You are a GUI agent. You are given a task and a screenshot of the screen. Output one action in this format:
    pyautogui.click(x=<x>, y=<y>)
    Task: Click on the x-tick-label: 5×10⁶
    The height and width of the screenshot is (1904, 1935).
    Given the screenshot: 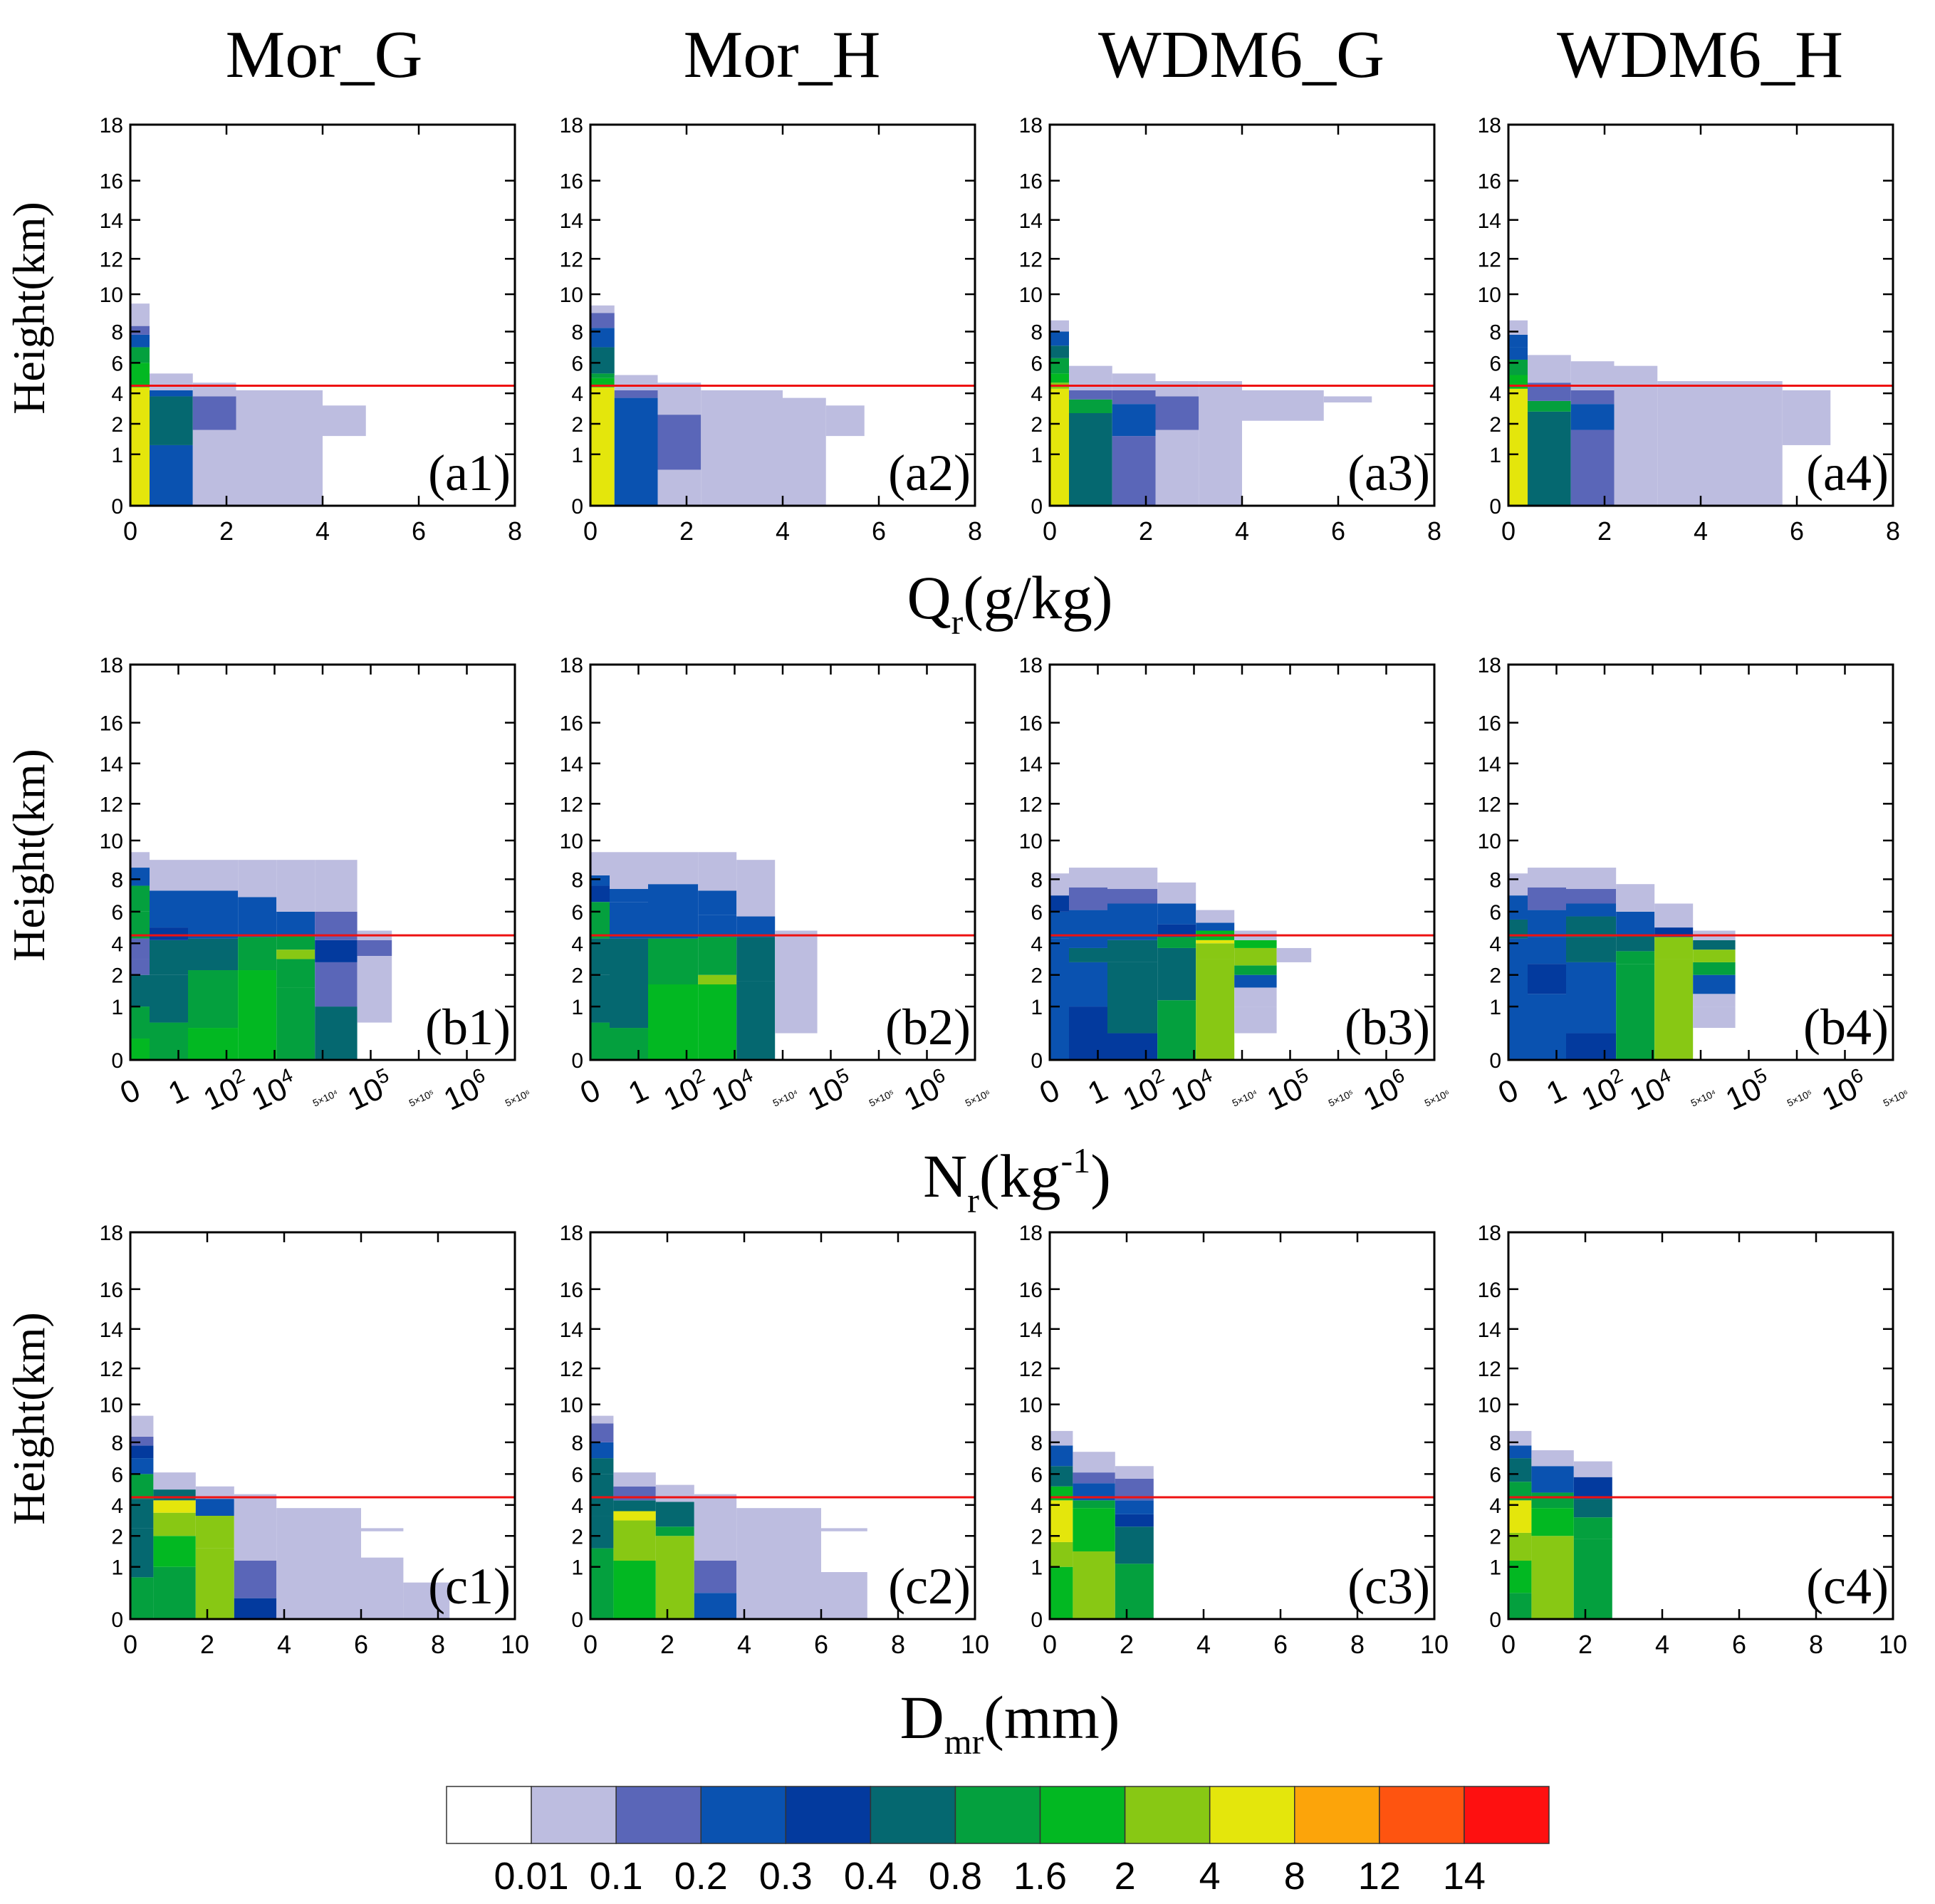 What is the action you would take?
    pyautogui.click(x=518, y=1097)
    